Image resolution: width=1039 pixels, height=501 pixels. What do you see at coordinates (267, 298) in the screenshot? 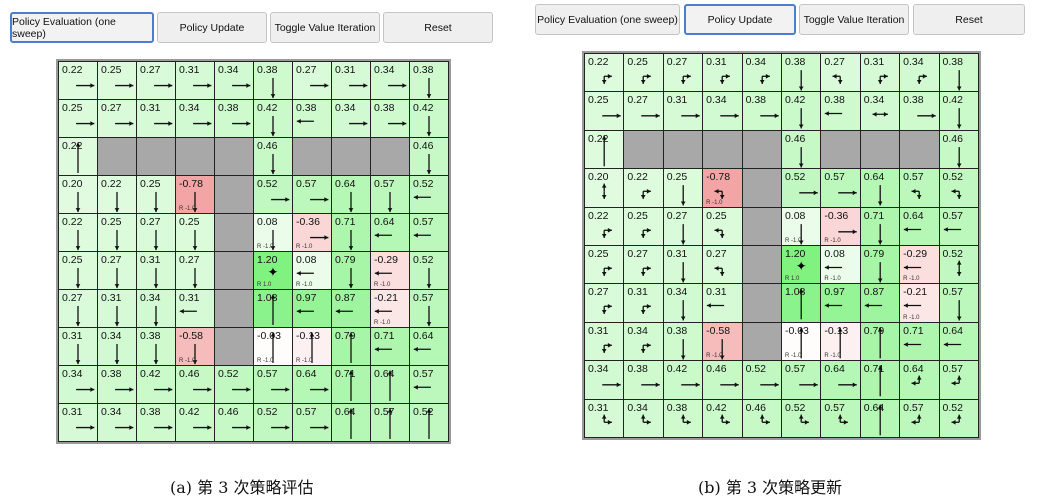
I see `state-value: 1.08` at bounding box center [267, 298].